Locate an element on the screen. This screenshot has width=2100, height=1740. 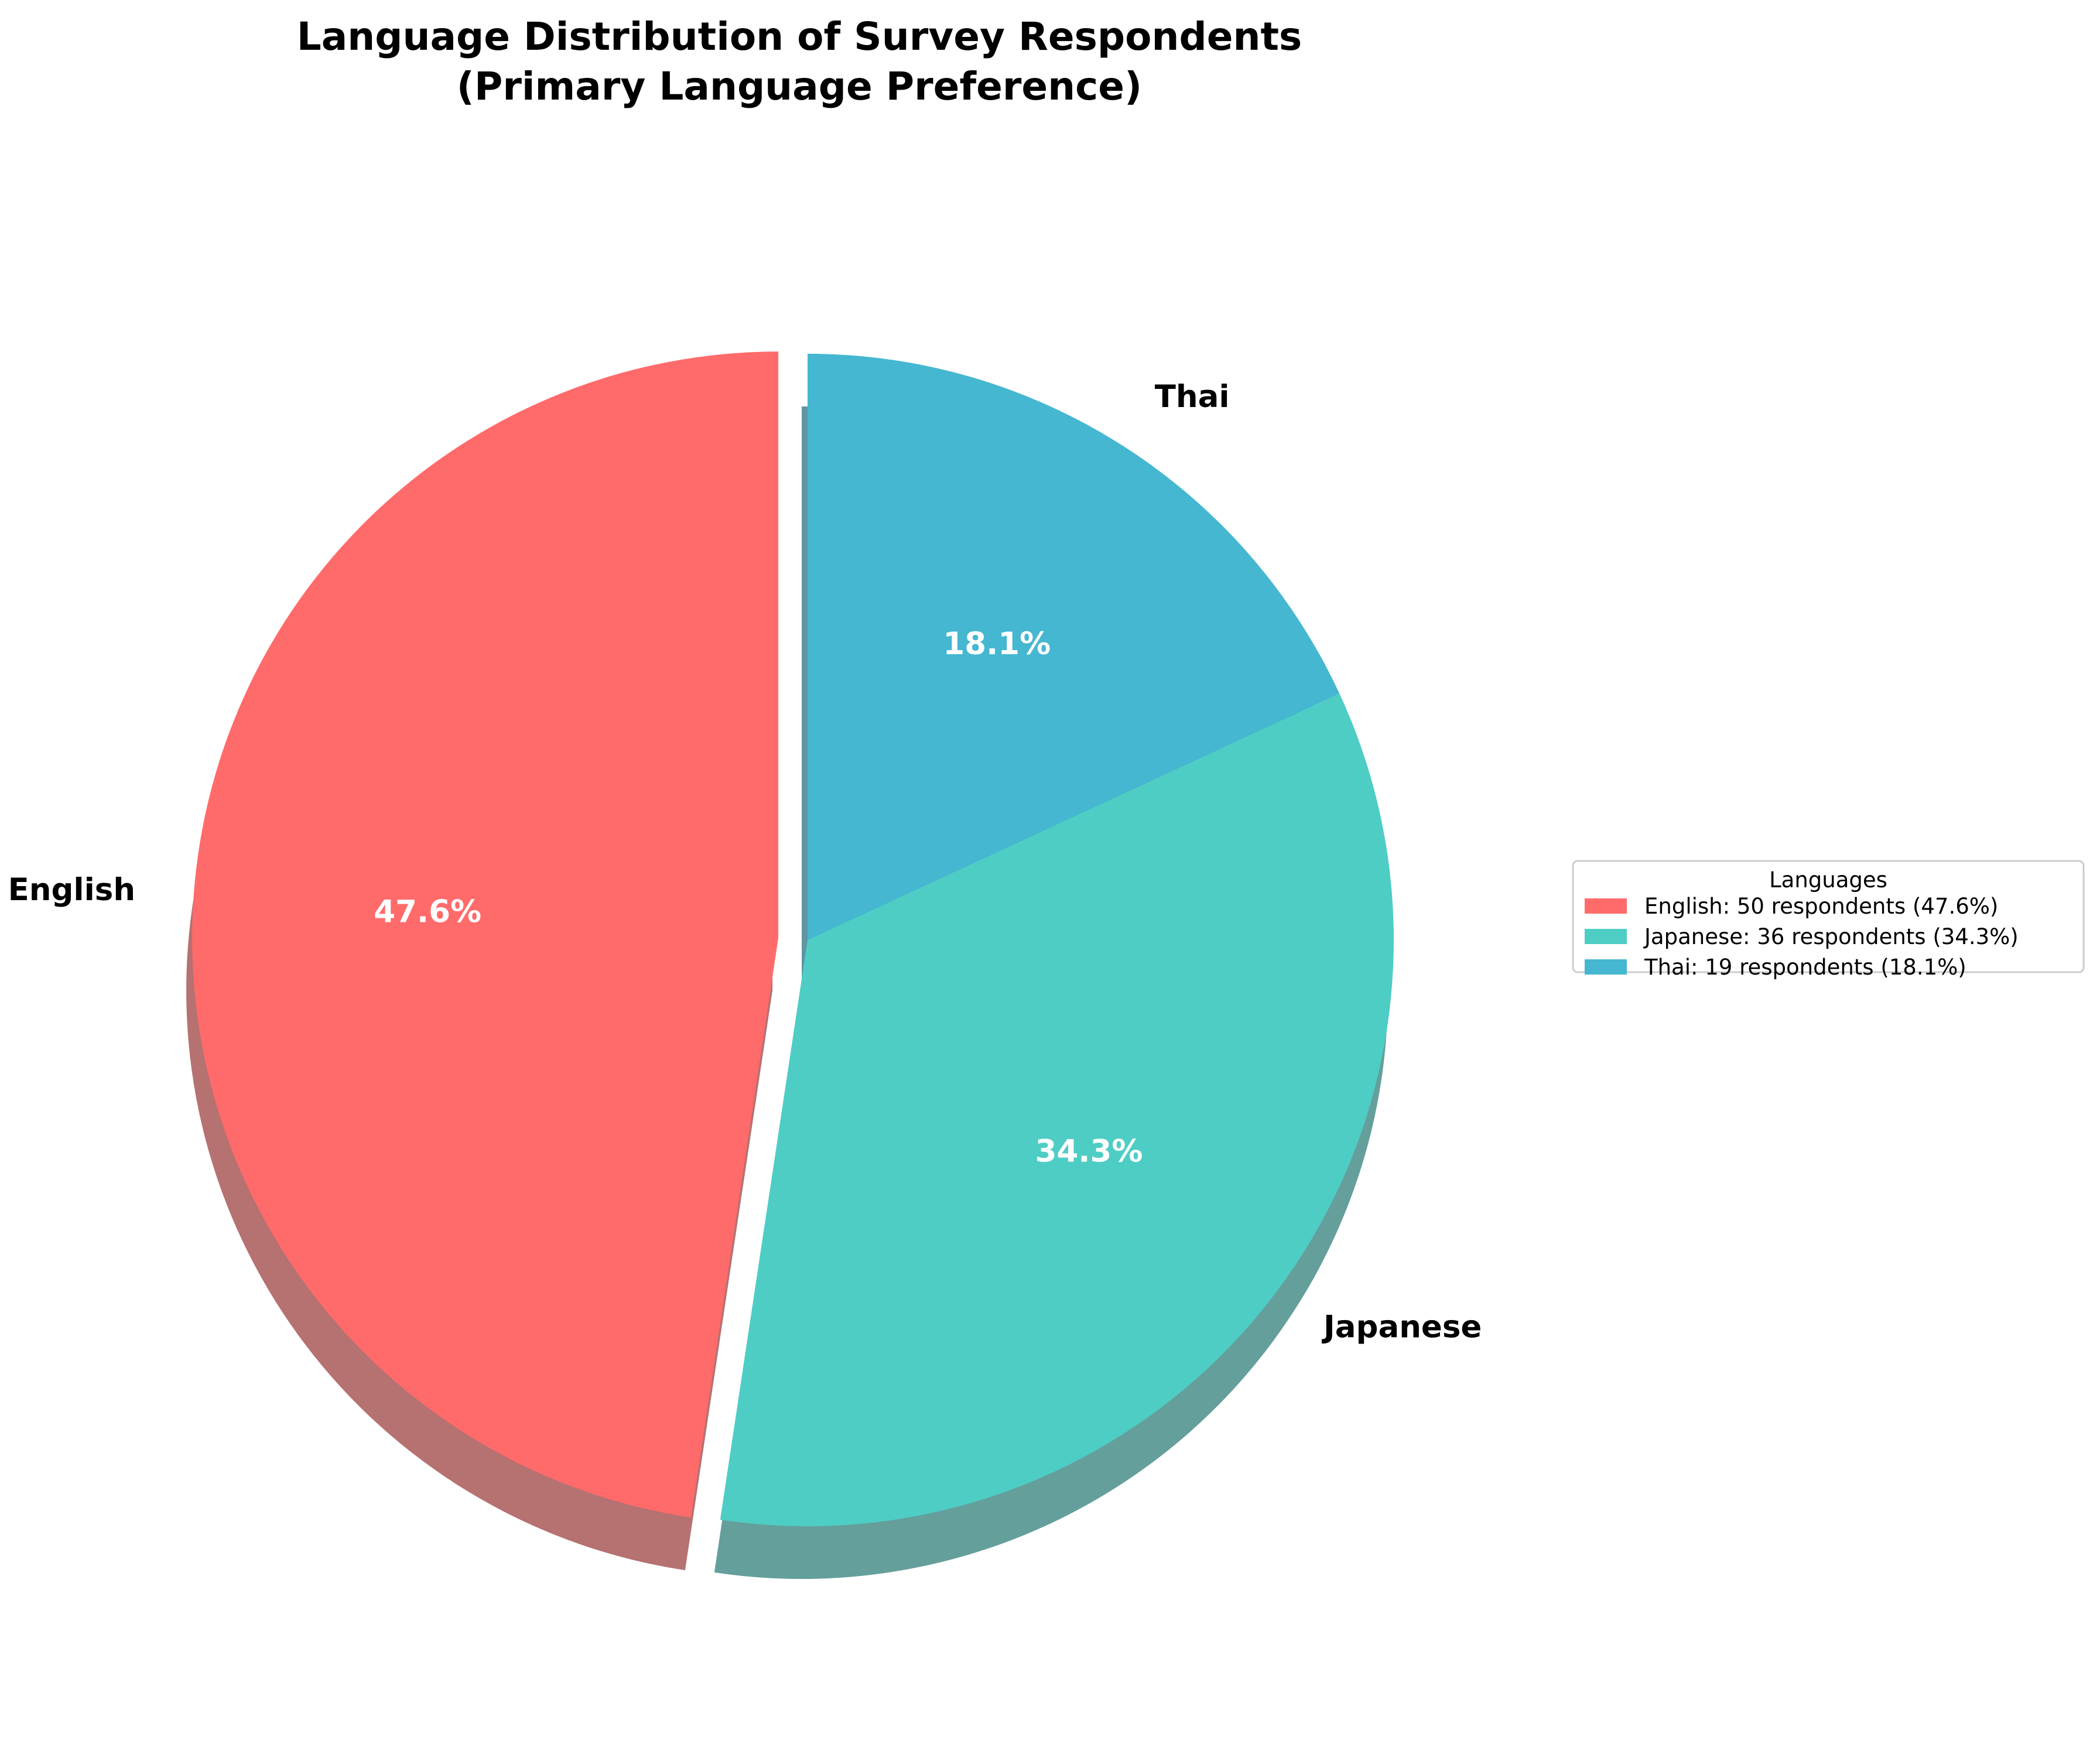
legend-entry-japanese: Japanese: 36 respondents (34.3%) is located at coordinates (1831, 936).